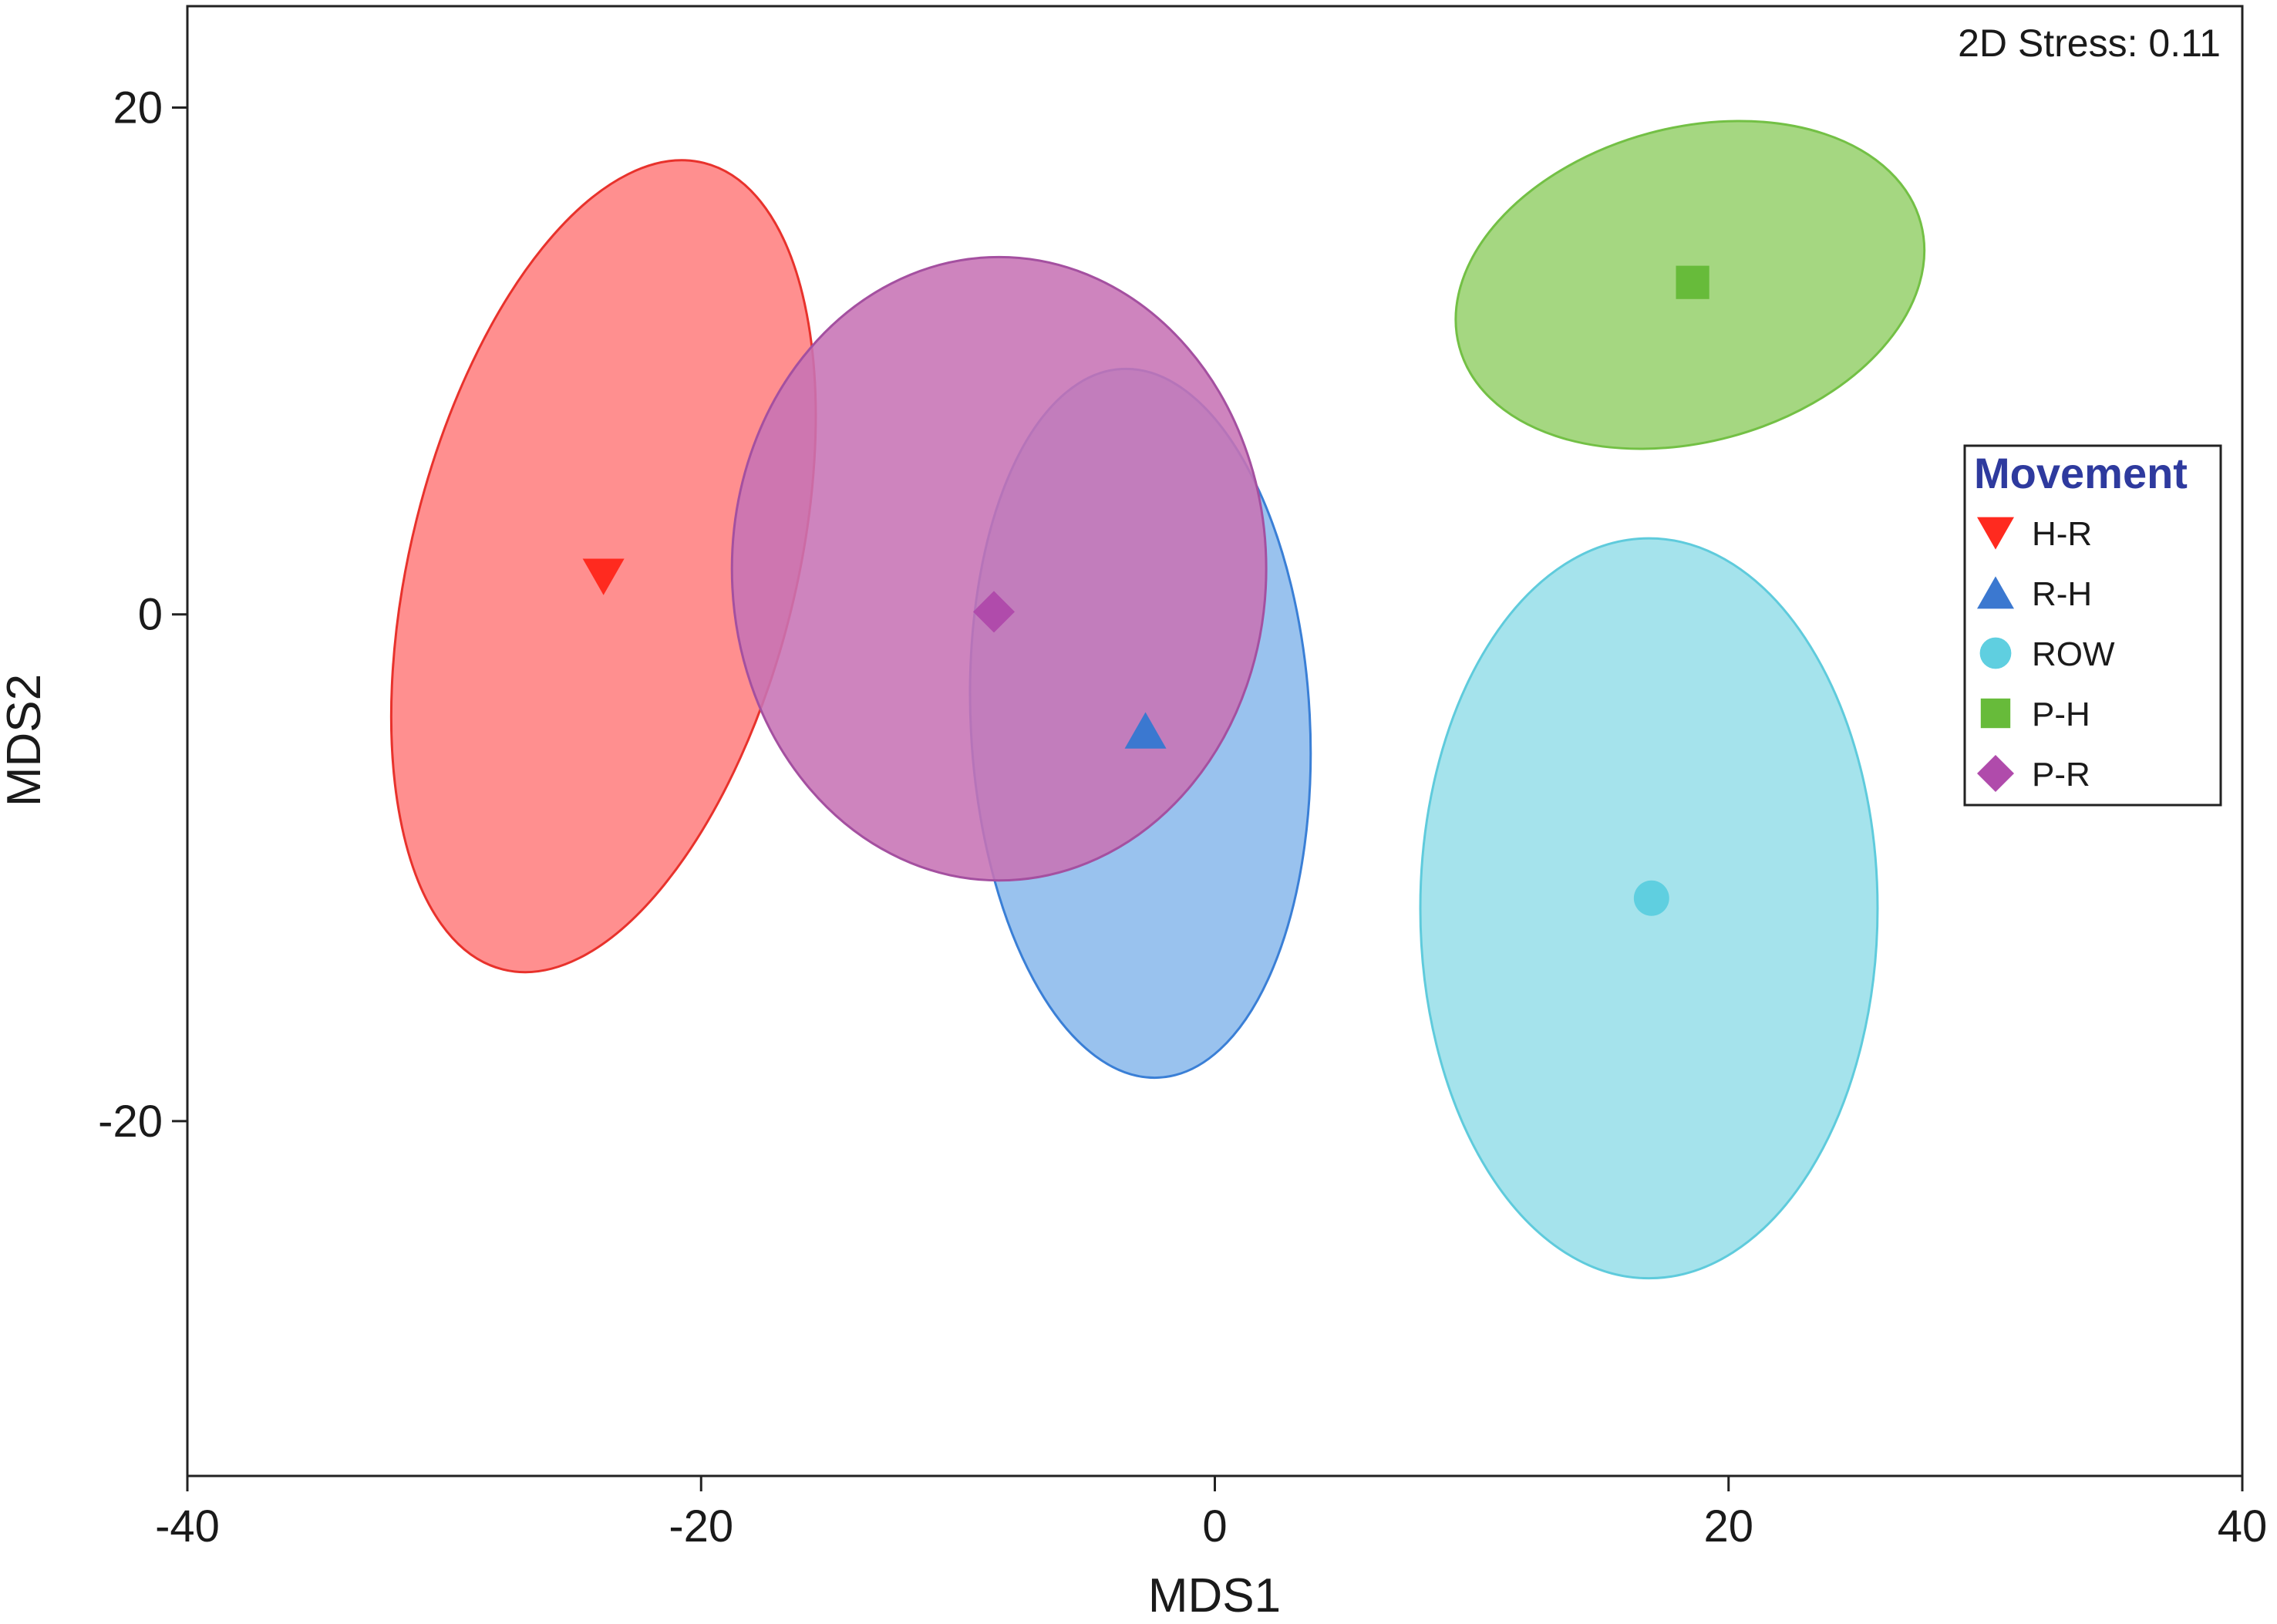  I want to click on x-tick-label: 20, so click(1728, 1526).